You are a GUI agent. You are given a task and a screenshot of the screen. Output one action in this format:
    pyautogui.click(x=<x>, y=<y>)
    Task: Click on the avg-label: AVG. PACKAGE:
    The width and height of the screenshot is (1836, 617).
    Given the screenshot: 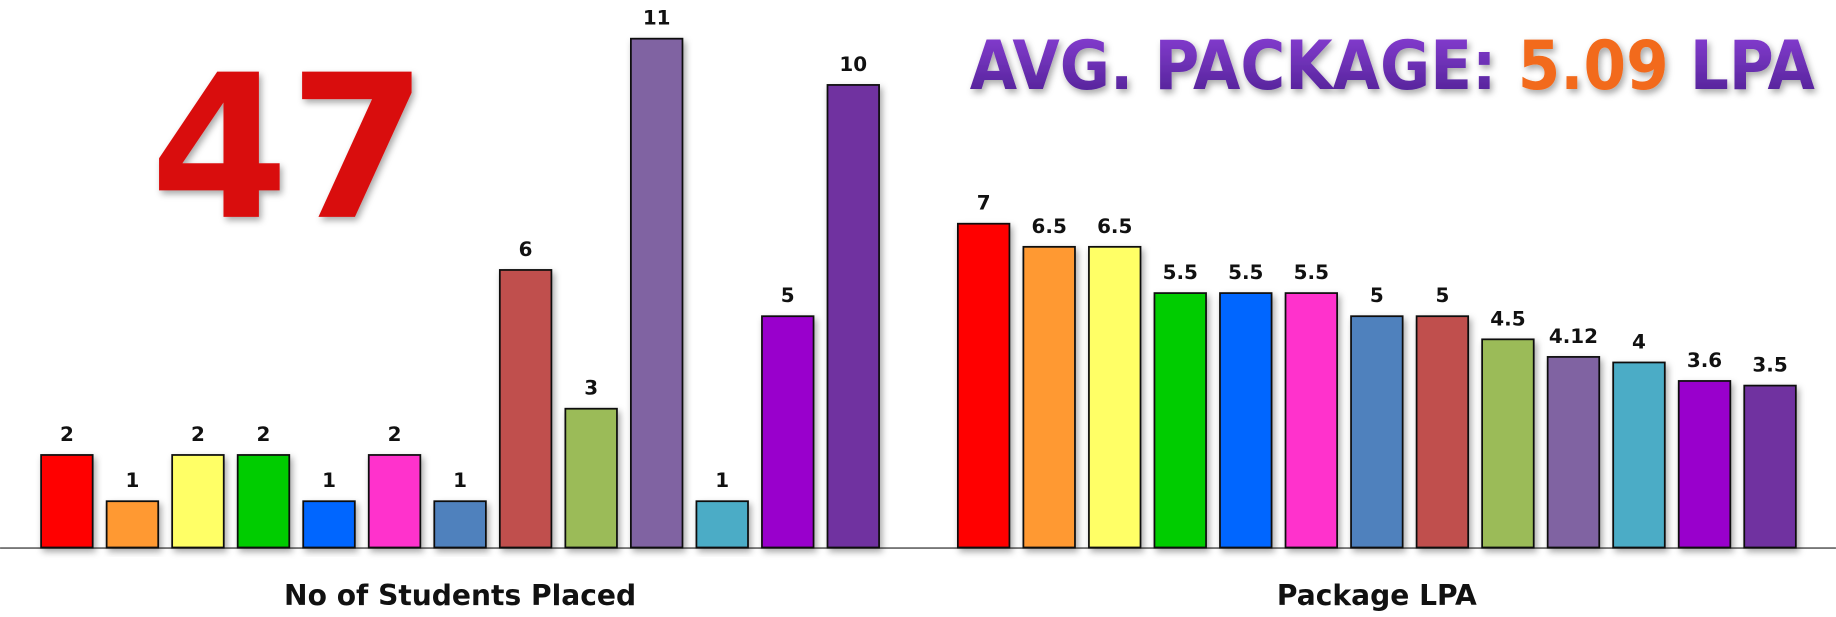 What is the action you would take?
    pyautogui.click(x=1233, y=66)
    